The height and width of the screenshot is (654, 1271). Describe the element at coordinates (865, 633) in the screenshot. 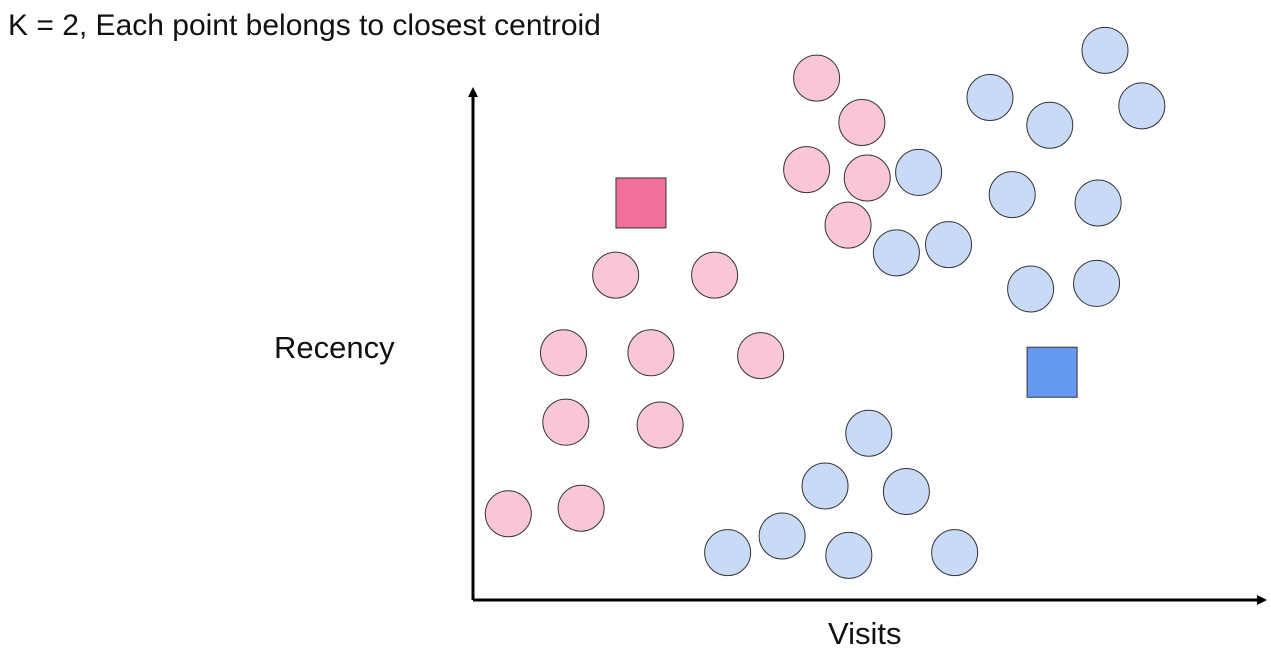

I see `x-axis-label: Visits` at that location.